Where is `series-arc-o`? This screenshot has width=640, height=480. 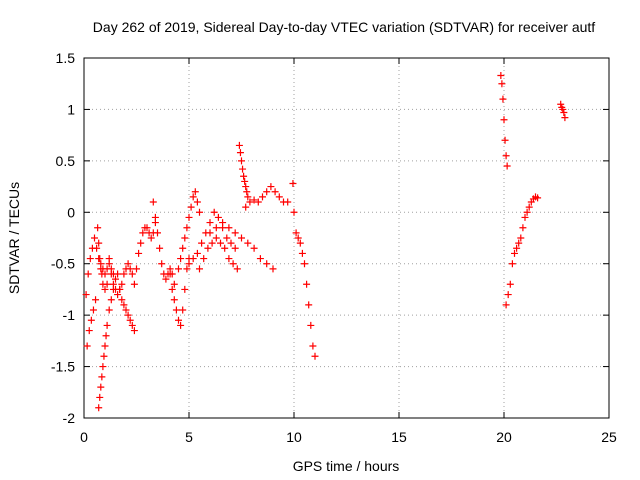
series-arc-o is located at coordinates (267, 197).